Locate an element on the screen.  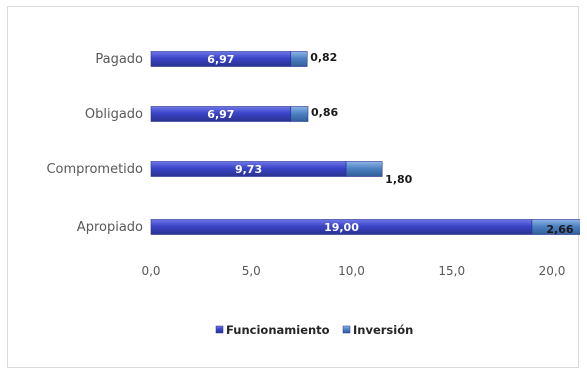
data-label-funcionamiento: 9,73 is located at coordinates (248, 169).